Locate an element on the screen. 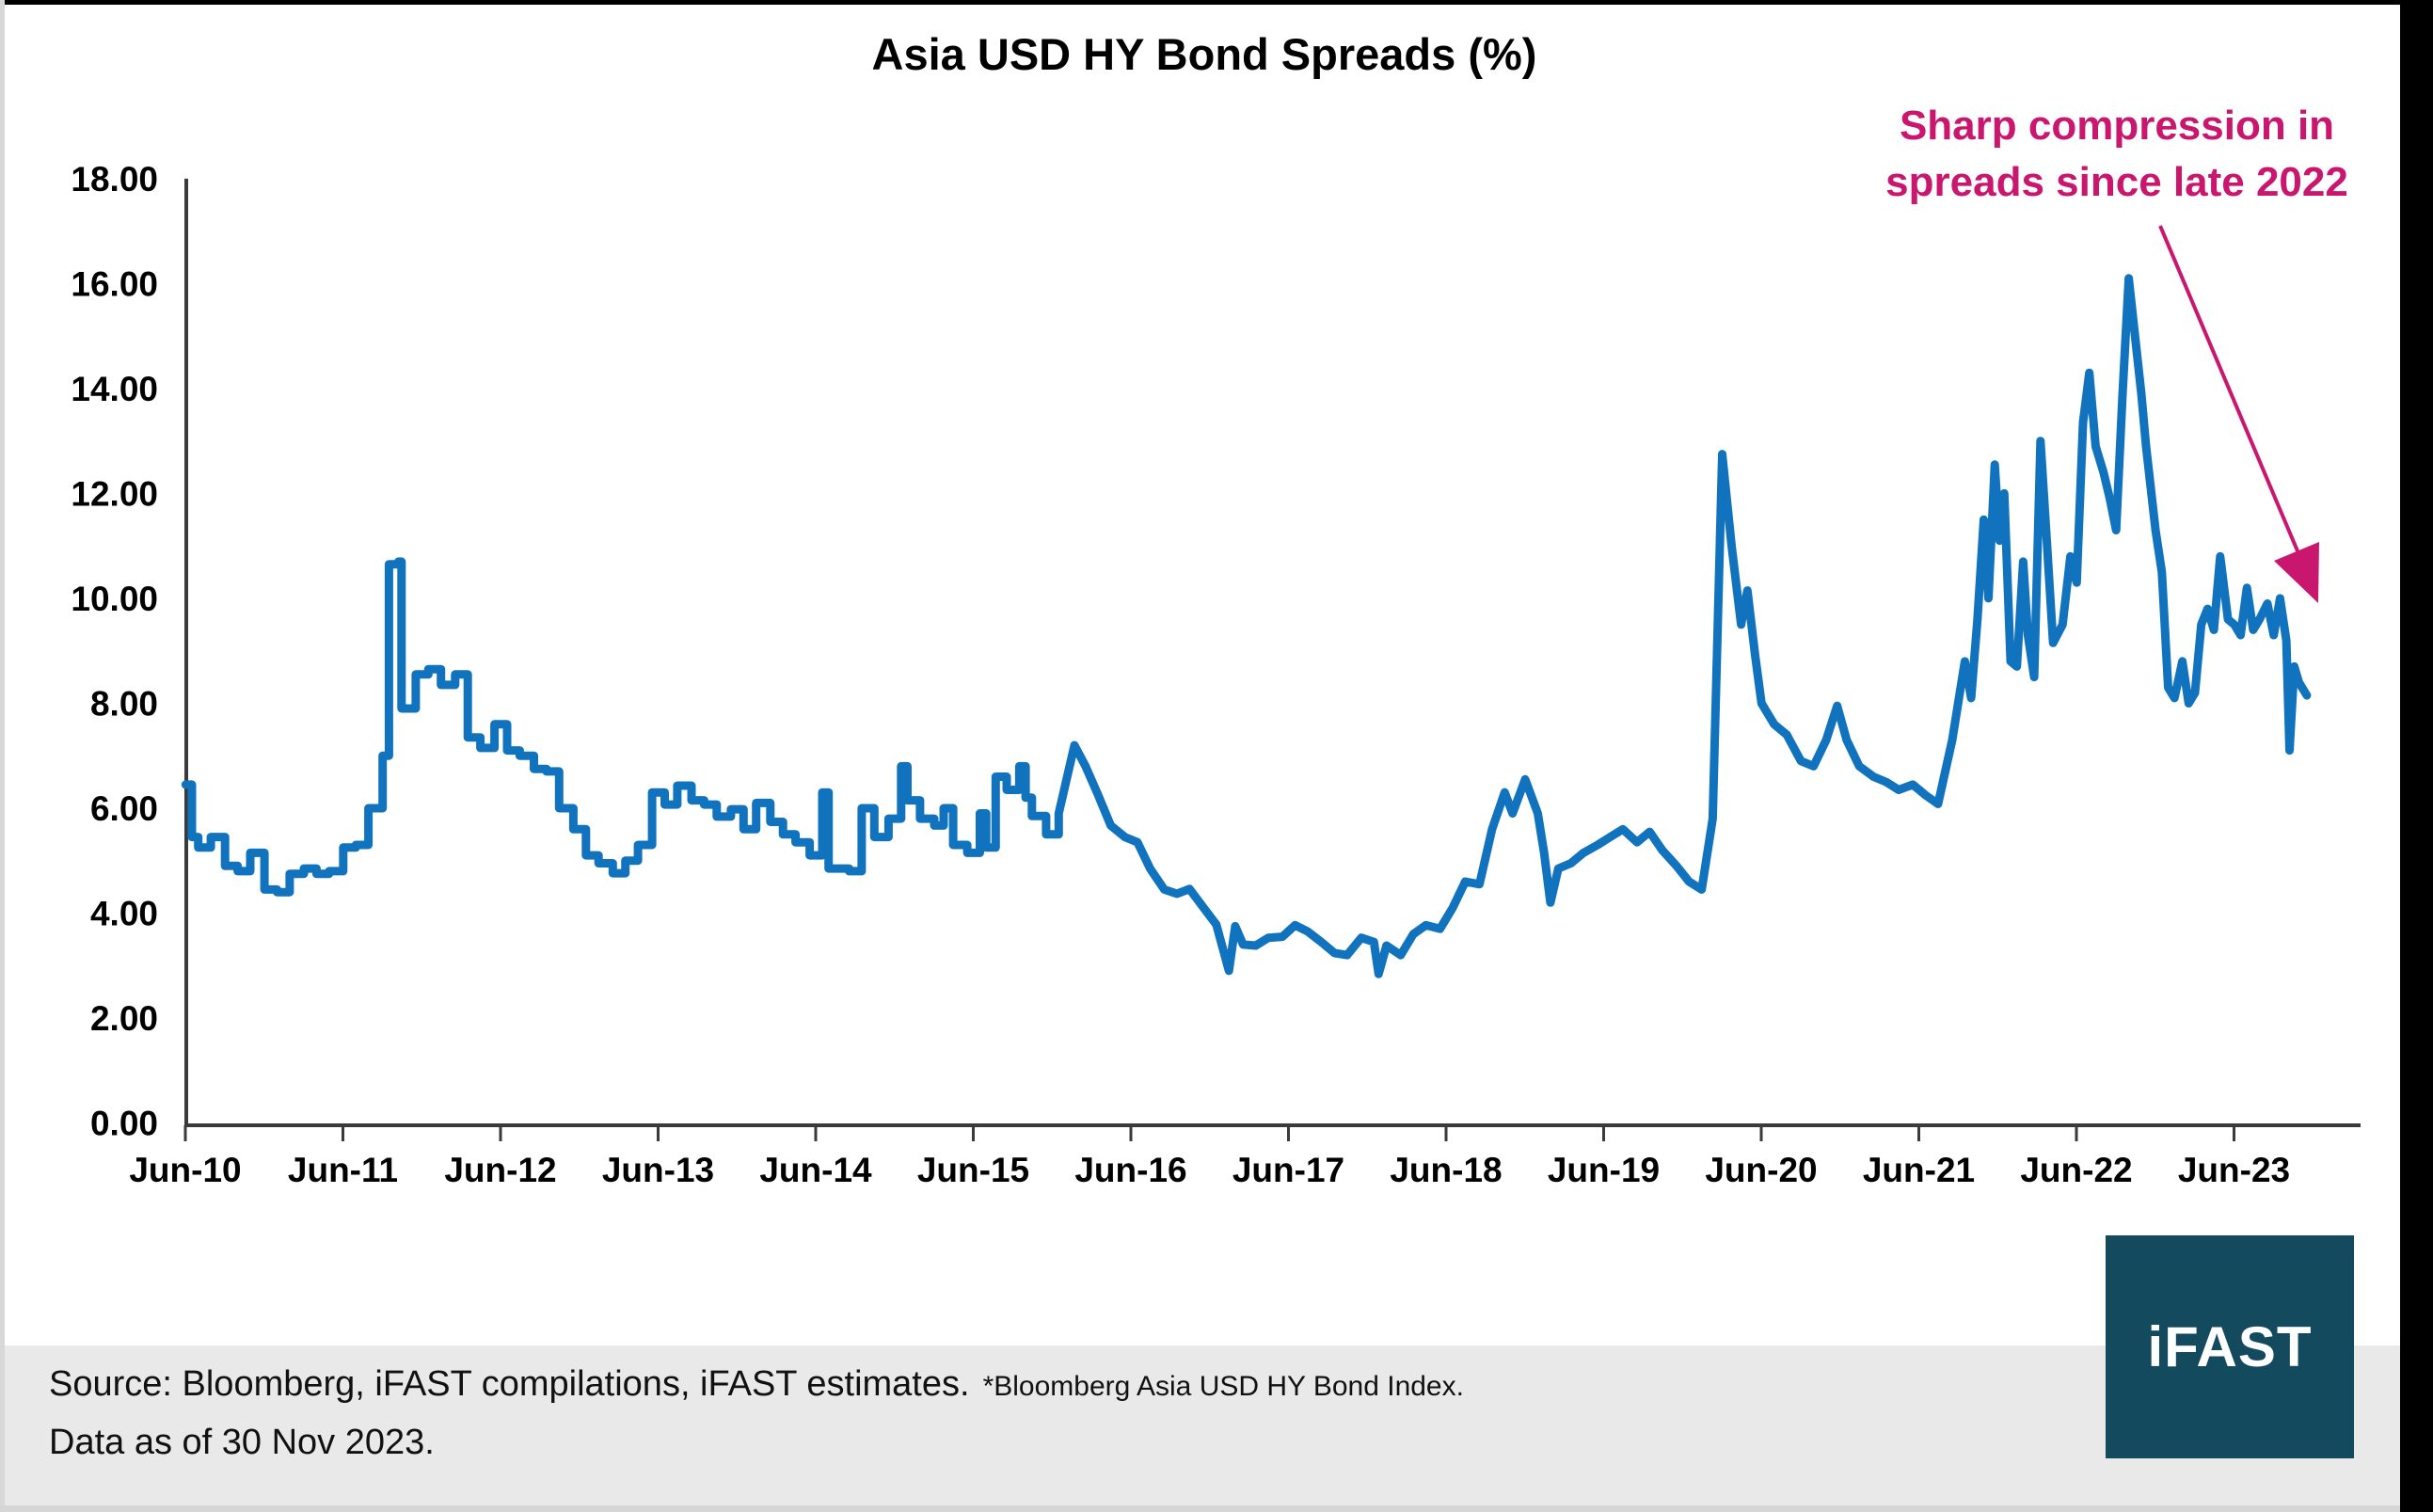 Image resolution: width=2433 pixels, height=1512 pixels. y-tick-label: 14.00 is located at coordinates (114, 389).